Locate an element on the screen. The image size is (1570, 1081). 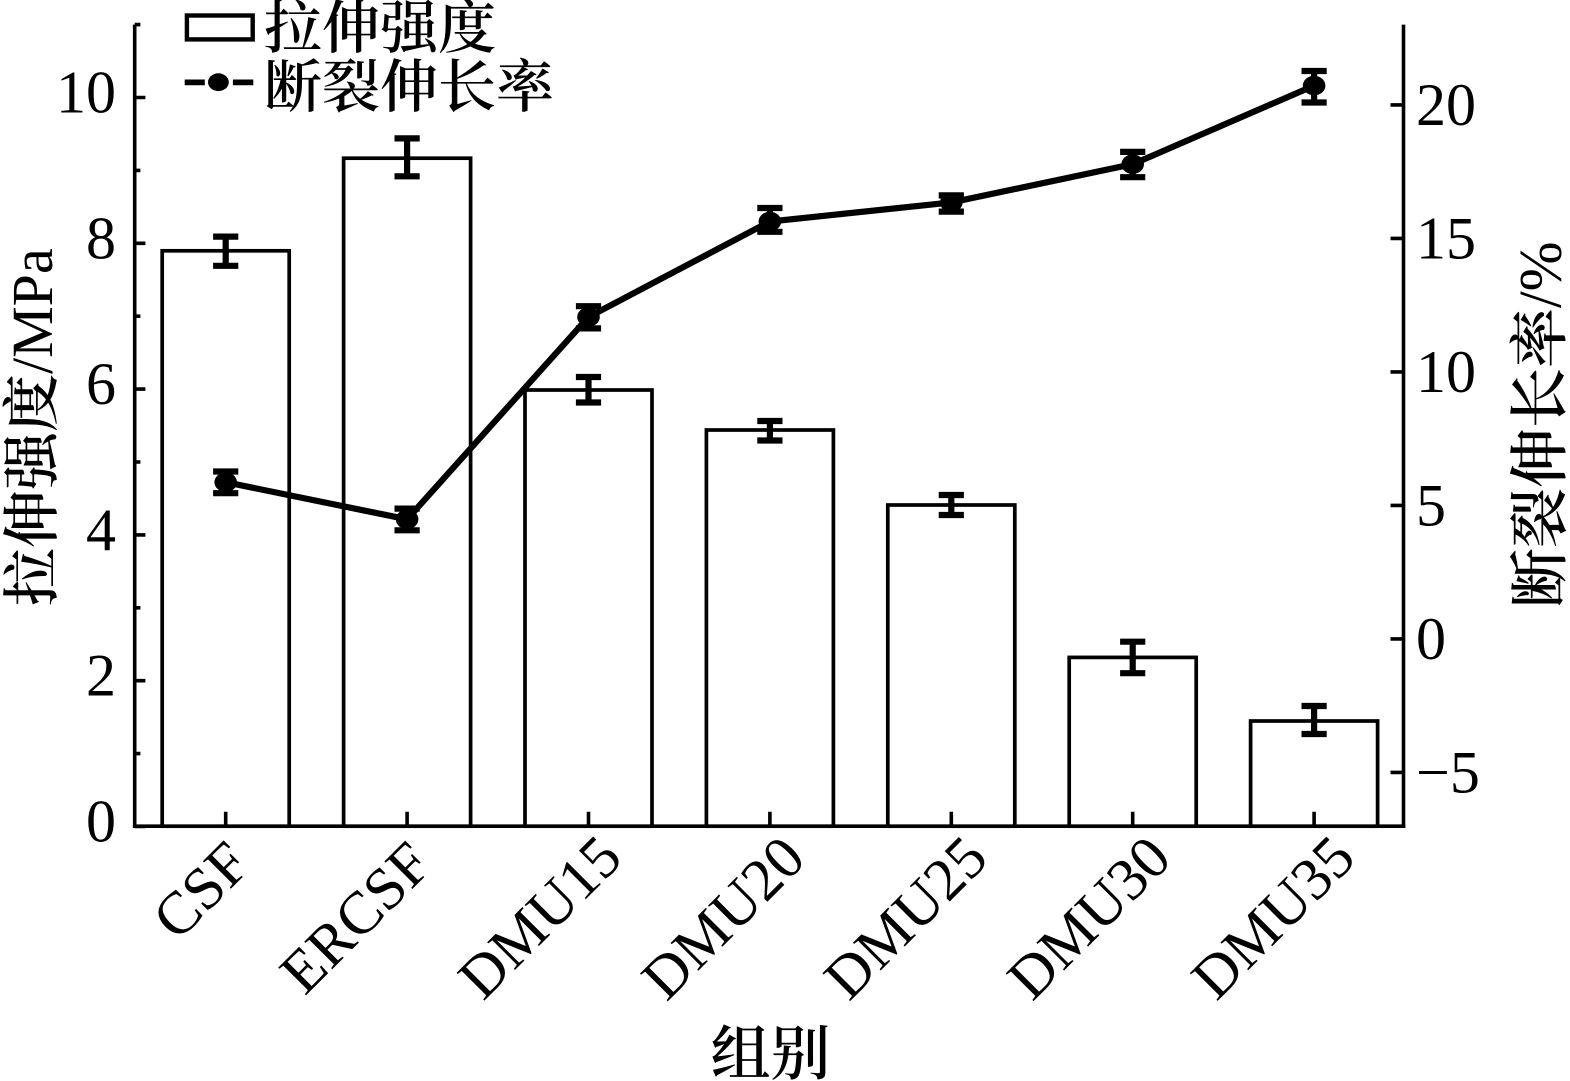
svg-text: 2 is located at coordinates (101, 676).